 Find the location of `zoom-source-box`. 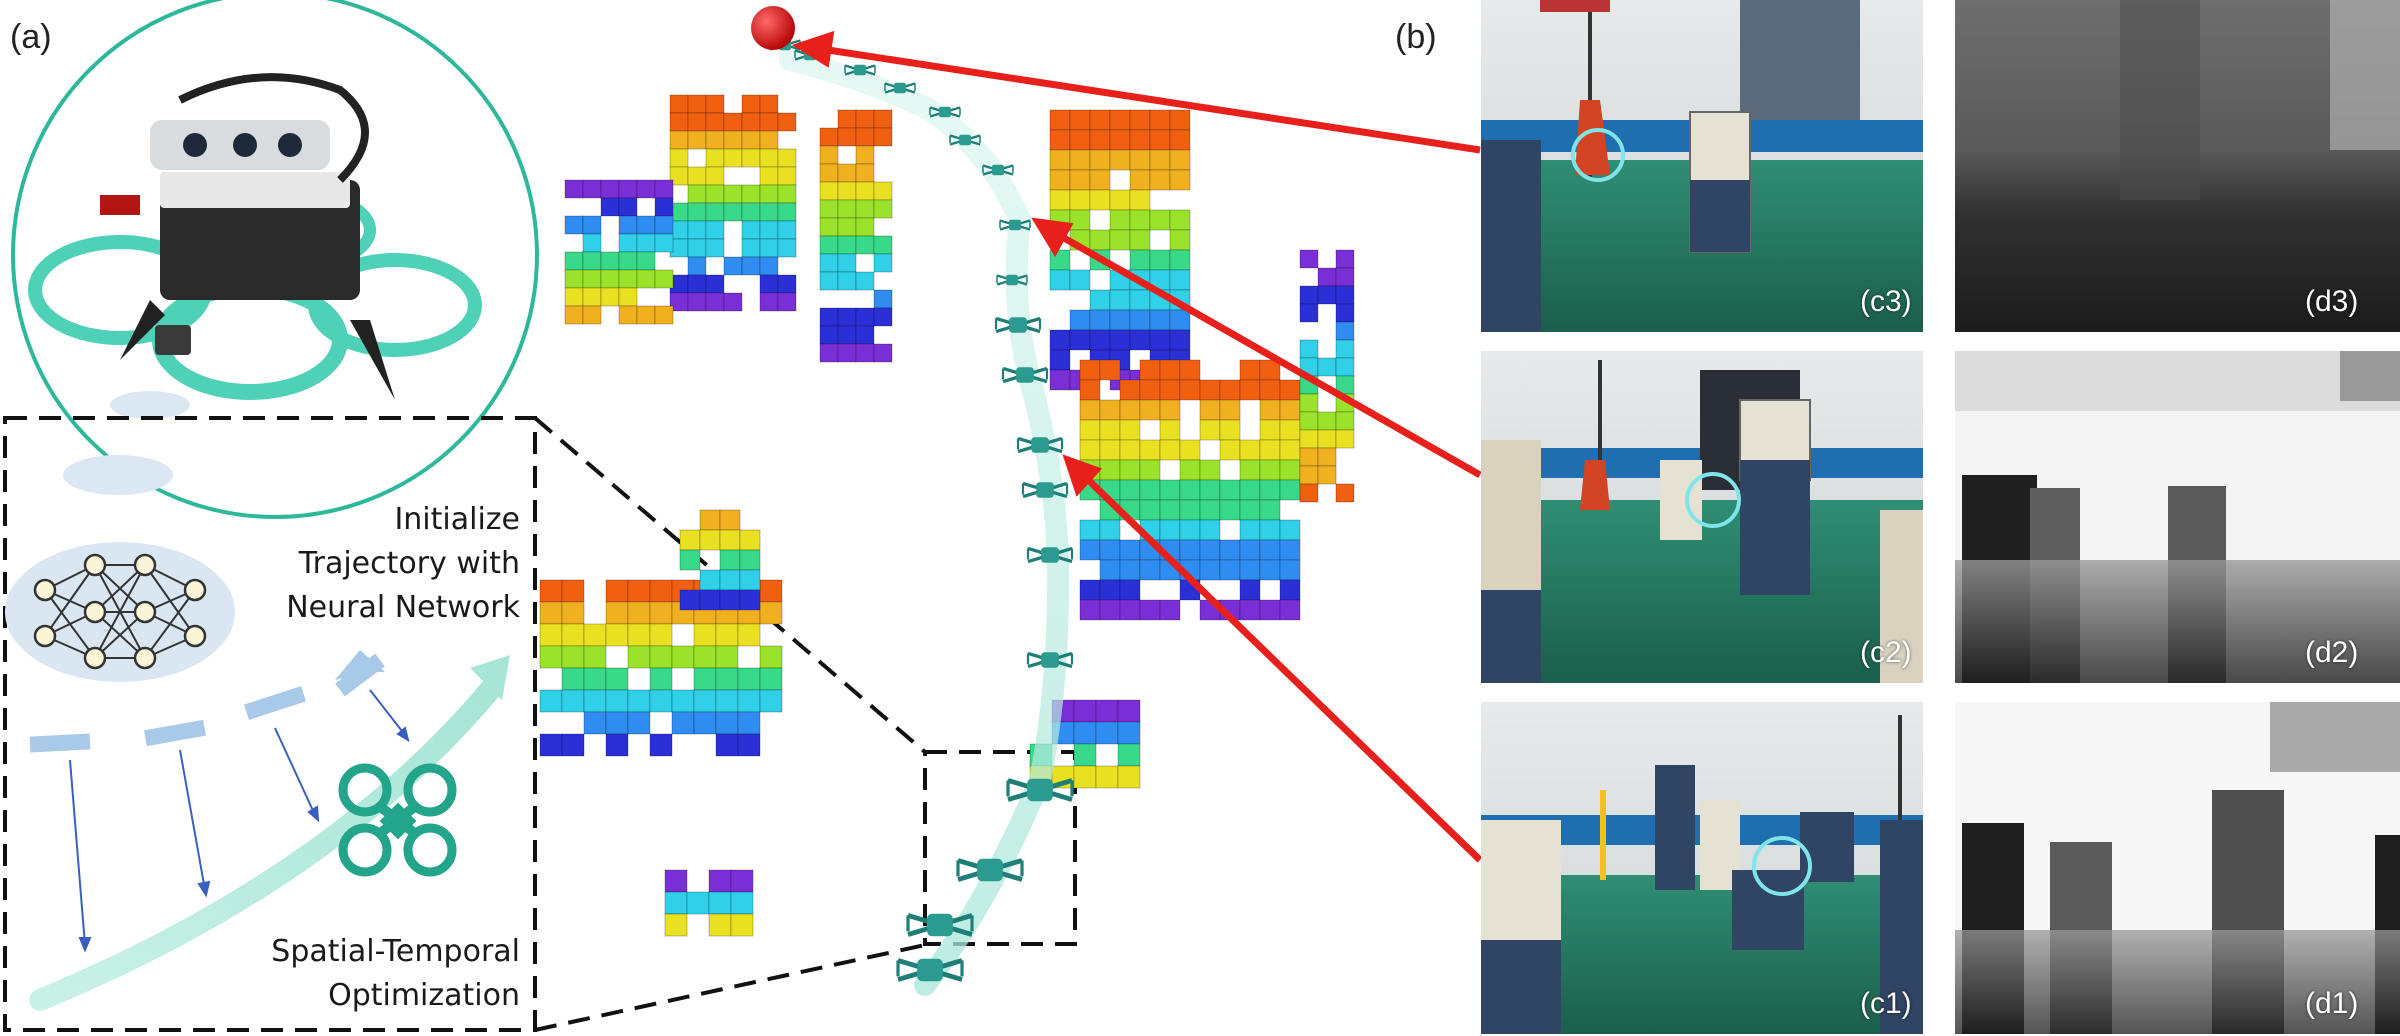

zoom-source-box is located at coordinates (1000, 848).